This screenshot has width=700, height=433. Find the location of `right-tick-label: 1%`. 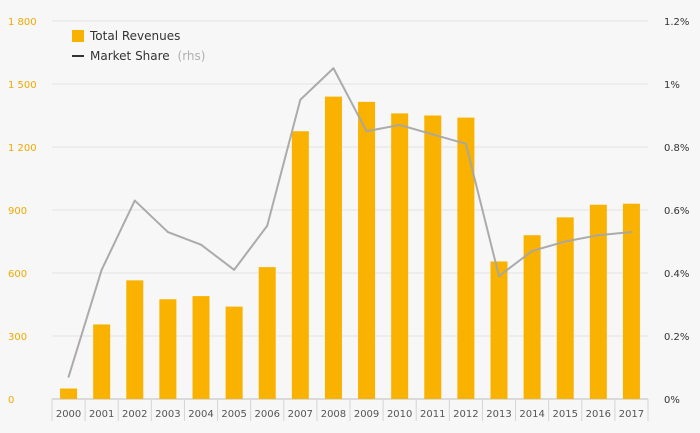

right-tick-label: 1% is located at coordinates (672, 85).